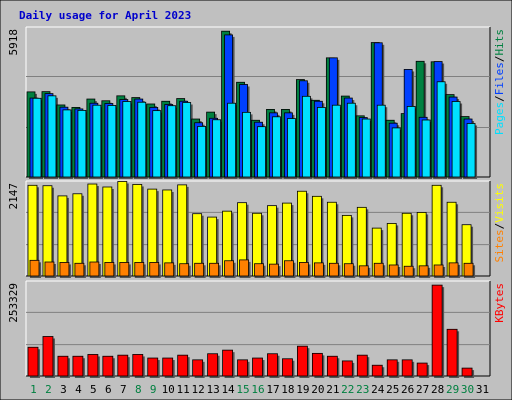 This screenshot has width=512, height=400. I want to click on day-11-bars, so click(183, 366).